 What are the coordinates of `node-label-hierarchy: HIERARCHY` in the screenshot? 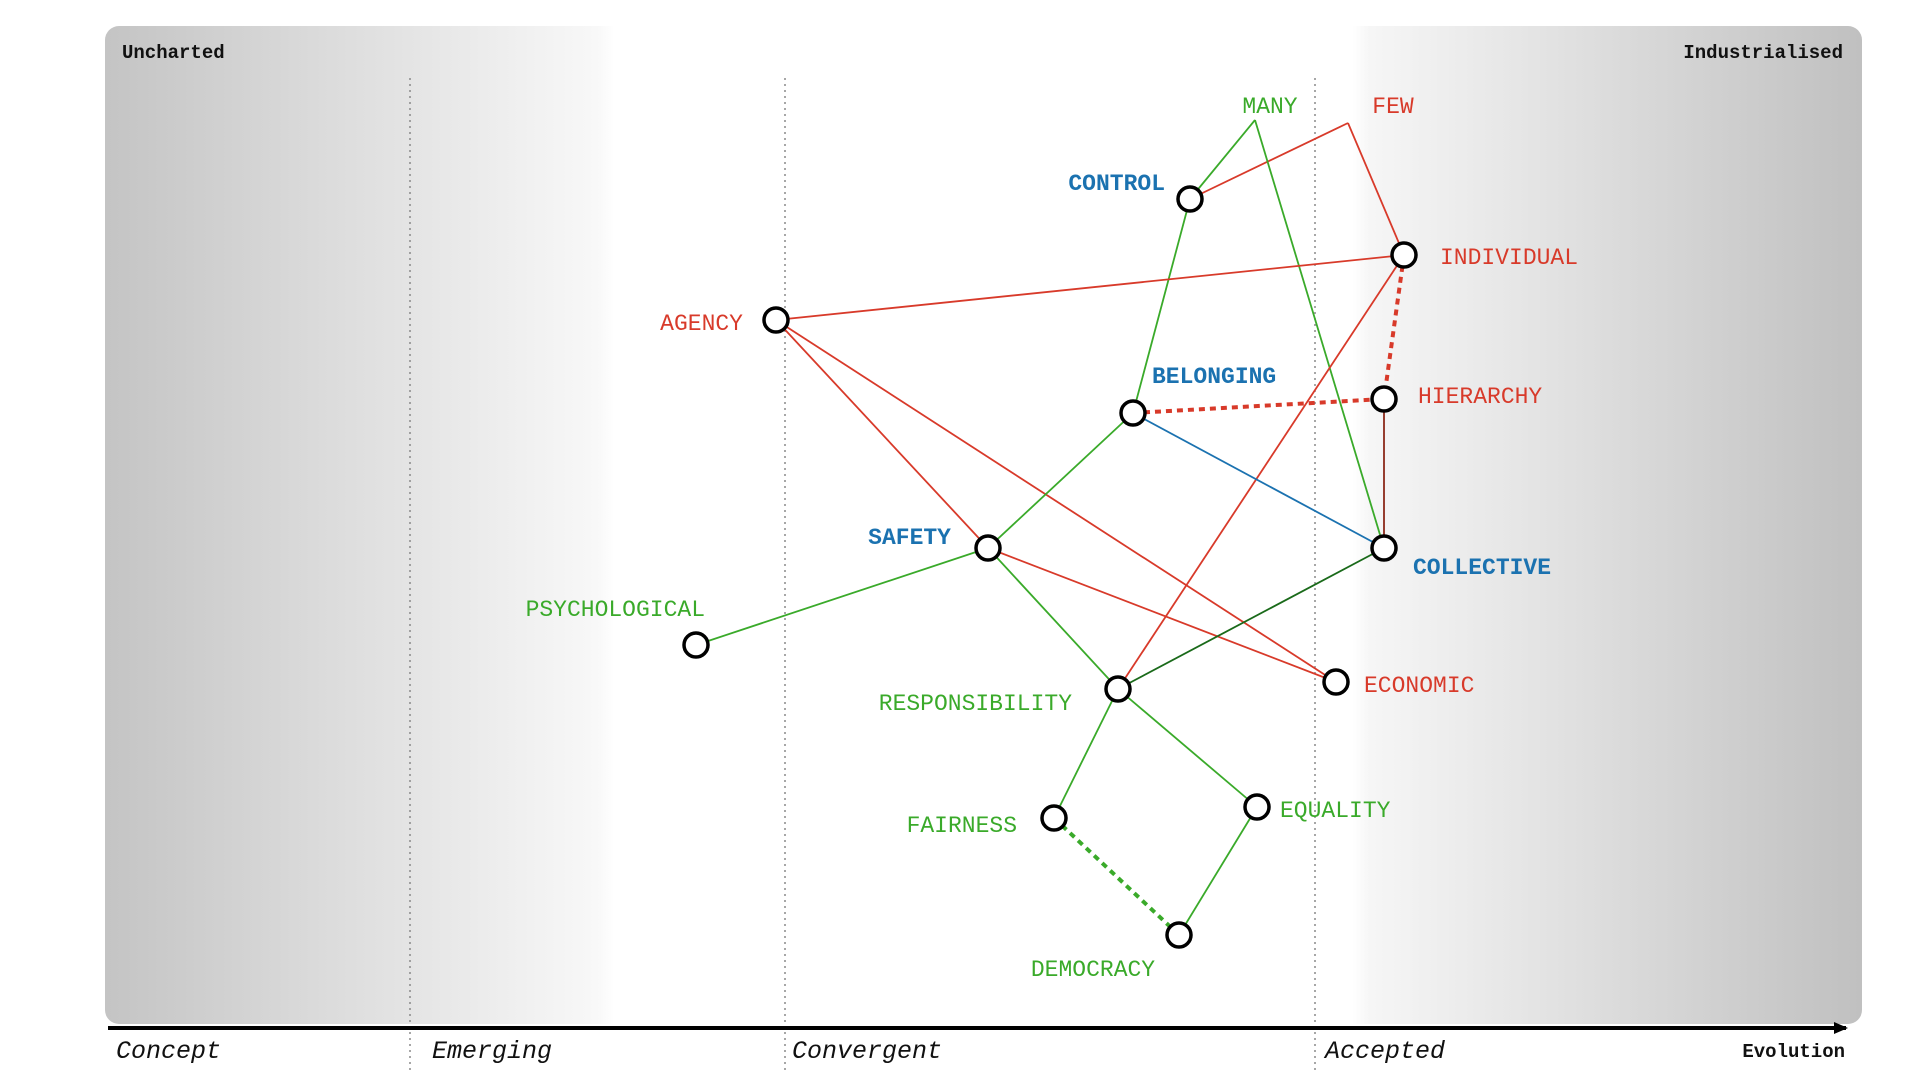 It's located at (1480, 397).